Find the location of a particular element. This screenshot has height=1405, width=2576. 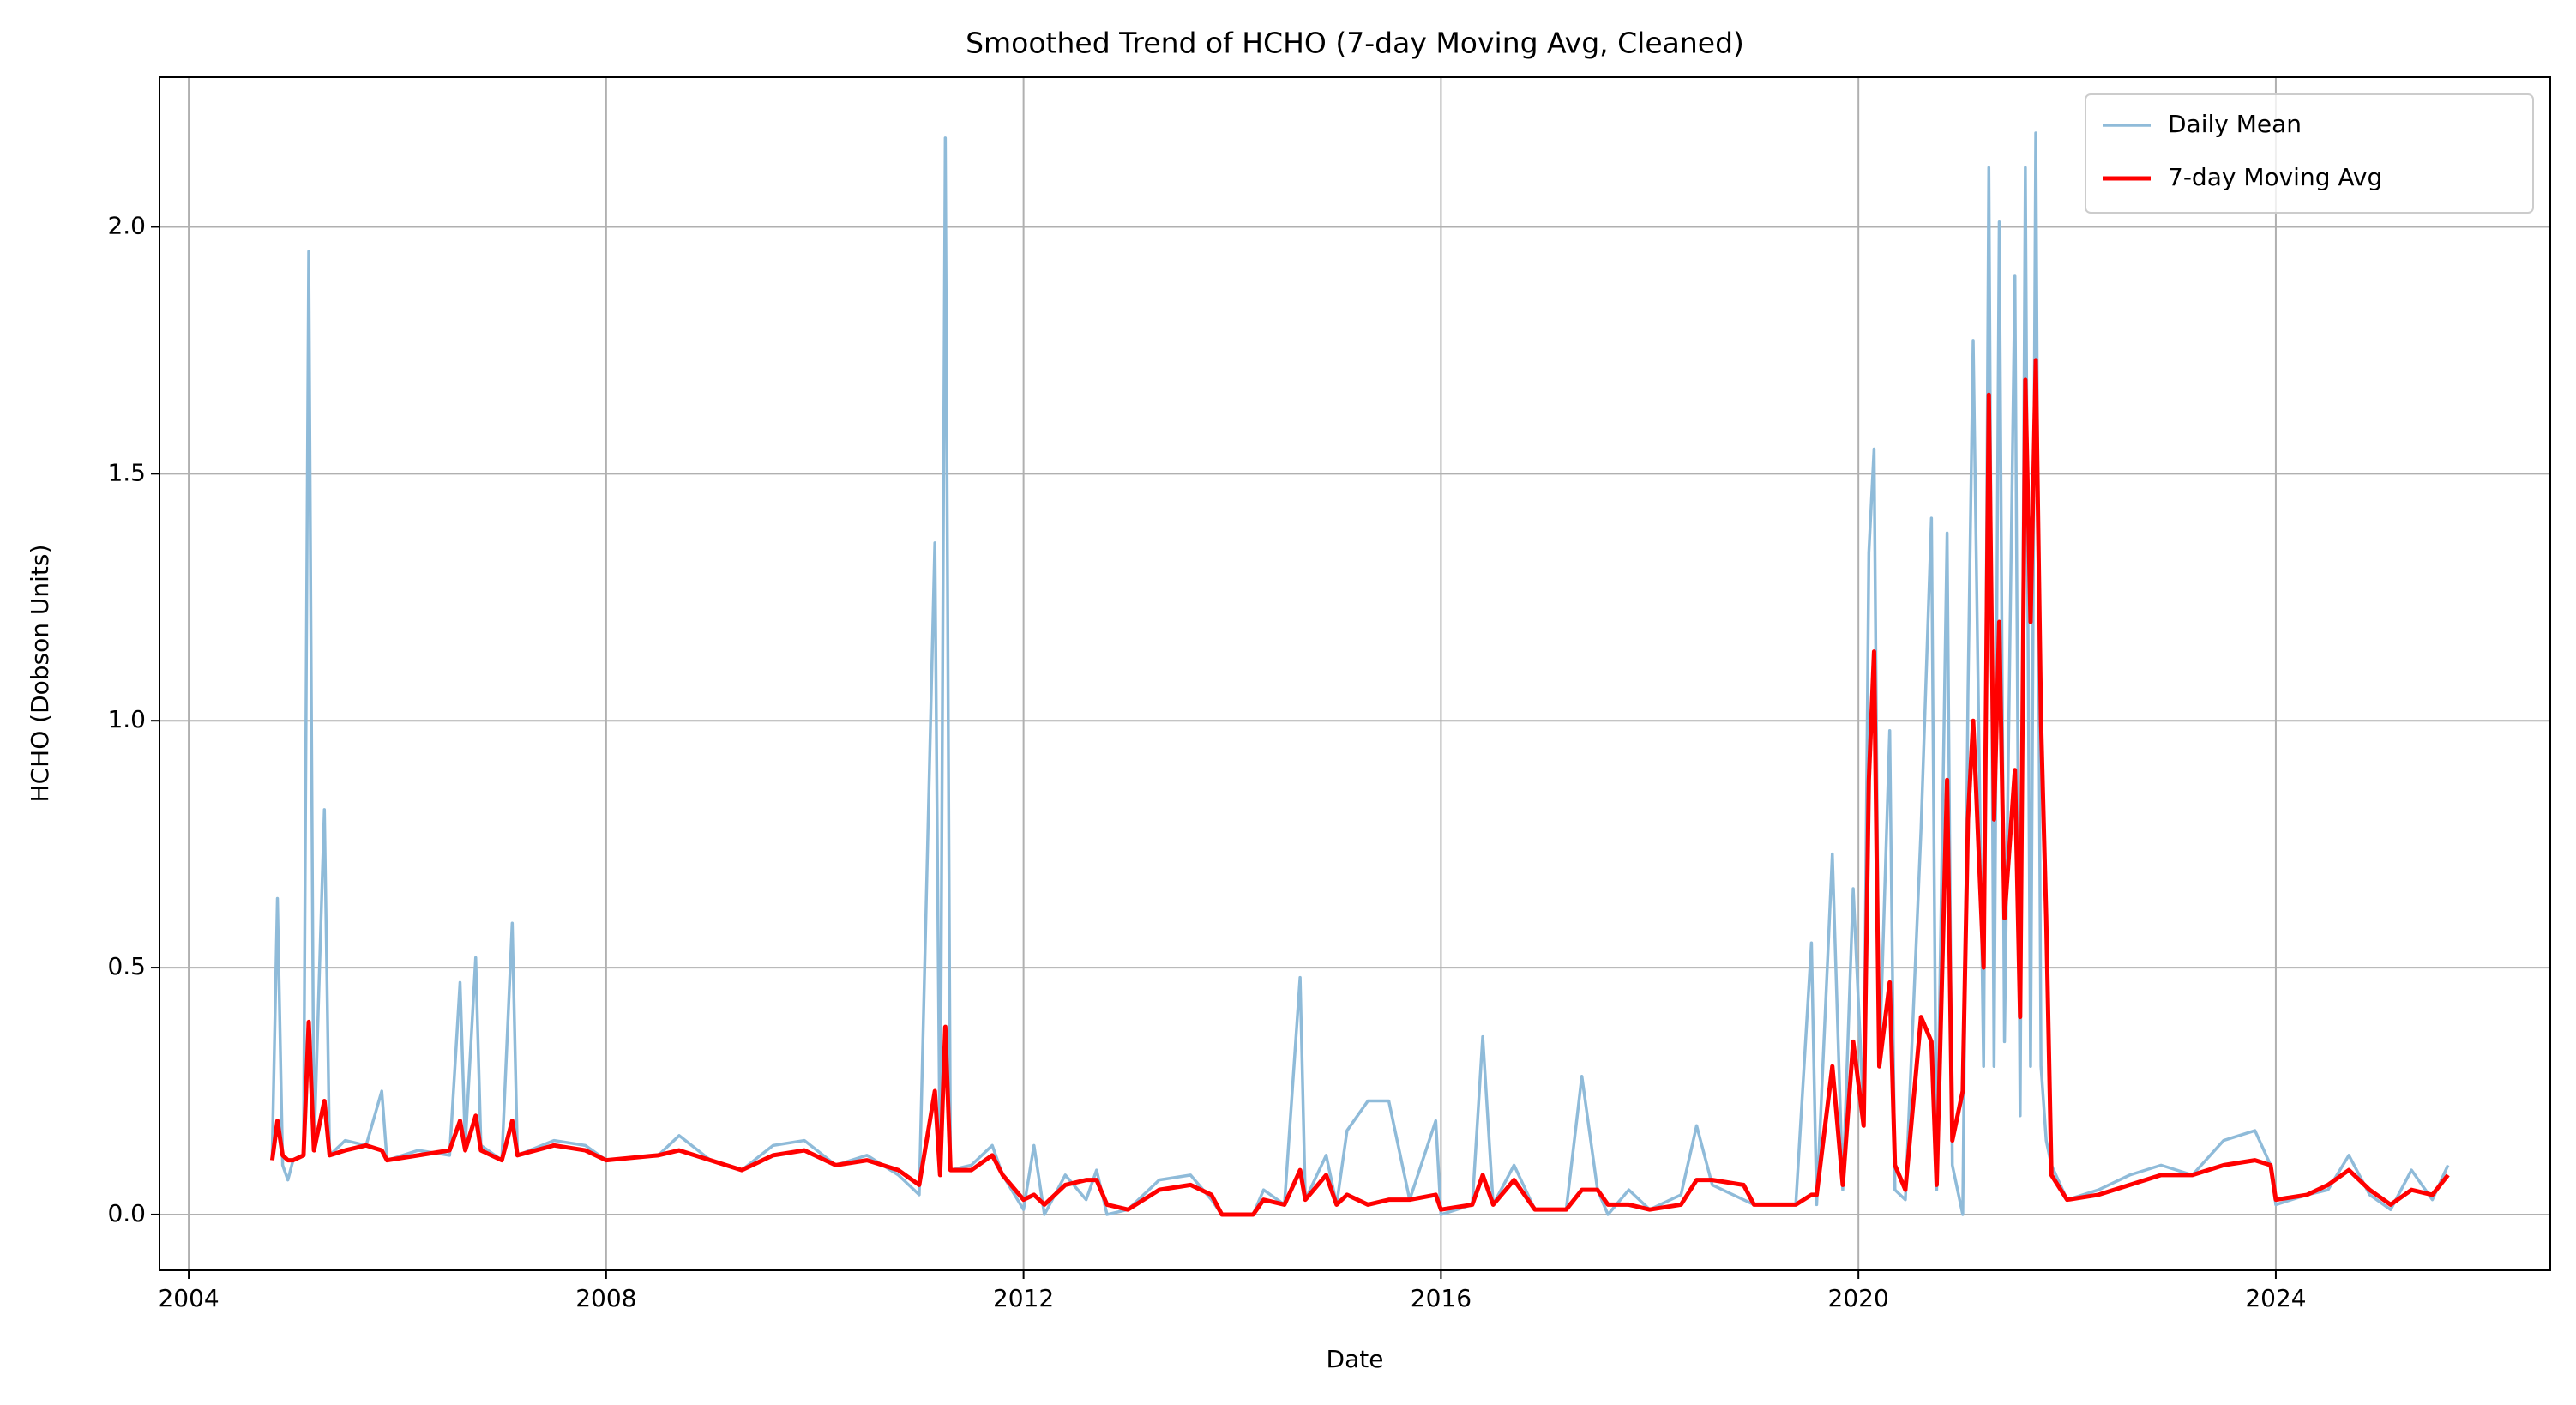

x-tick-label: 2008 is located at coordinates (605, 1298).